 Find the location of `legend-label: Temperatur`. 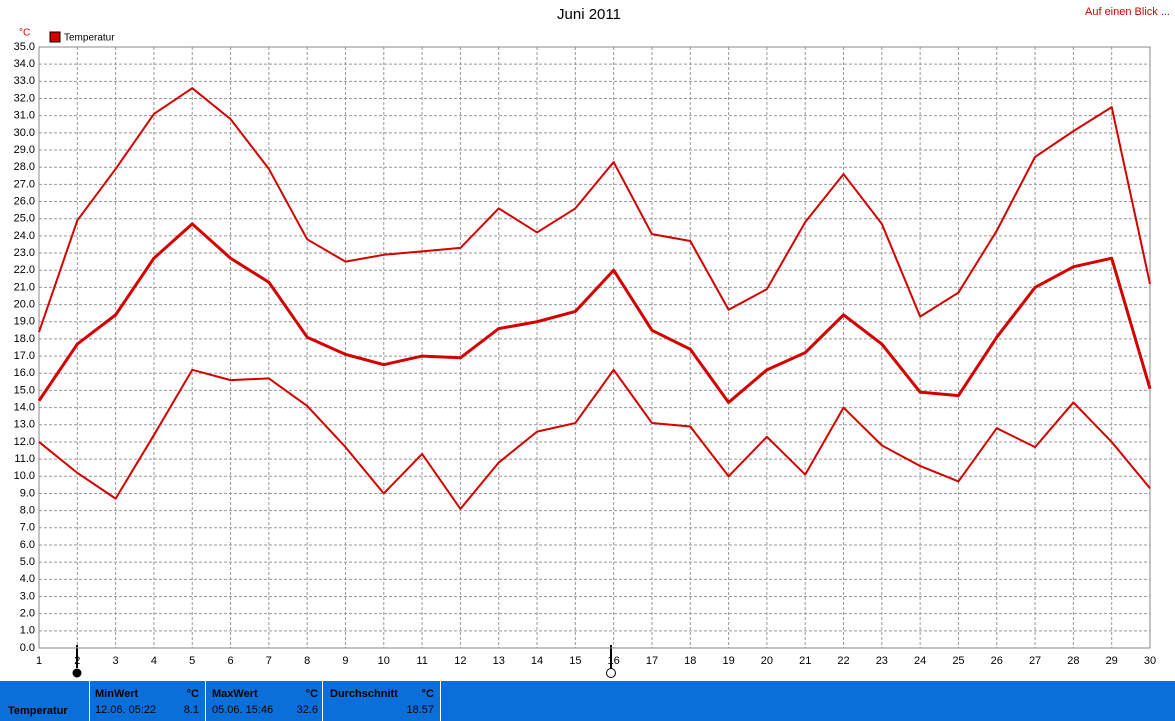

legend-label: Temperatur is located at coordinates (89, 38).